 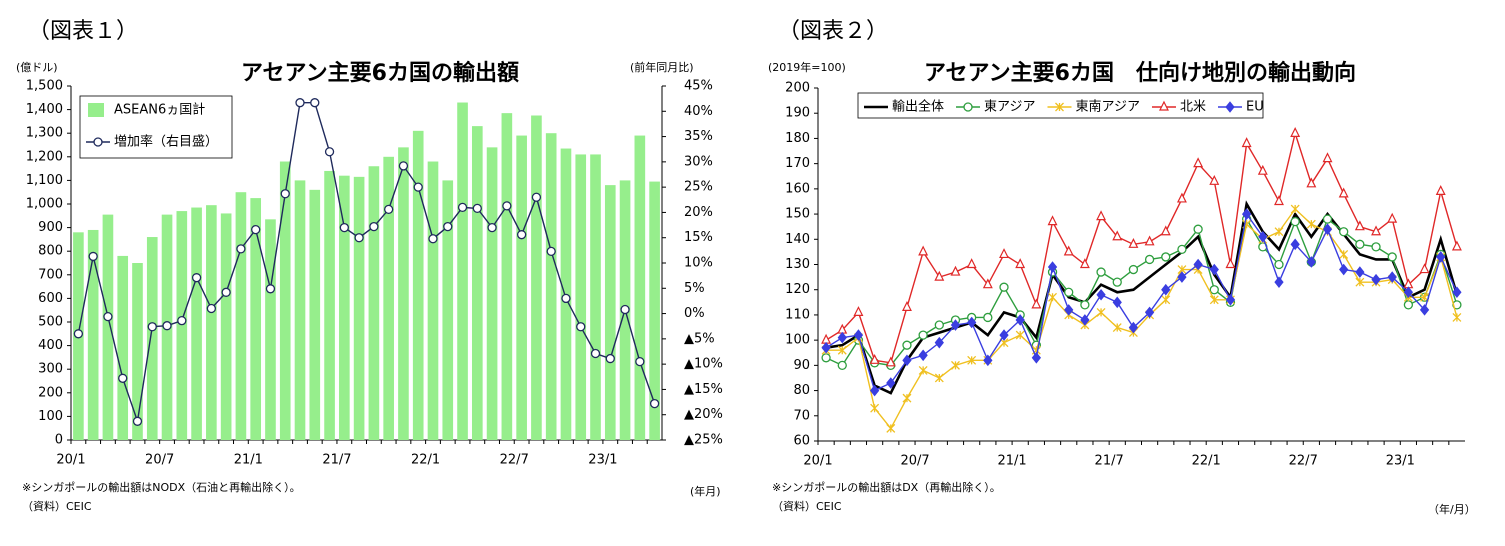 I want to click on y-tick-label: 1,500, so click(x=44, y=86).